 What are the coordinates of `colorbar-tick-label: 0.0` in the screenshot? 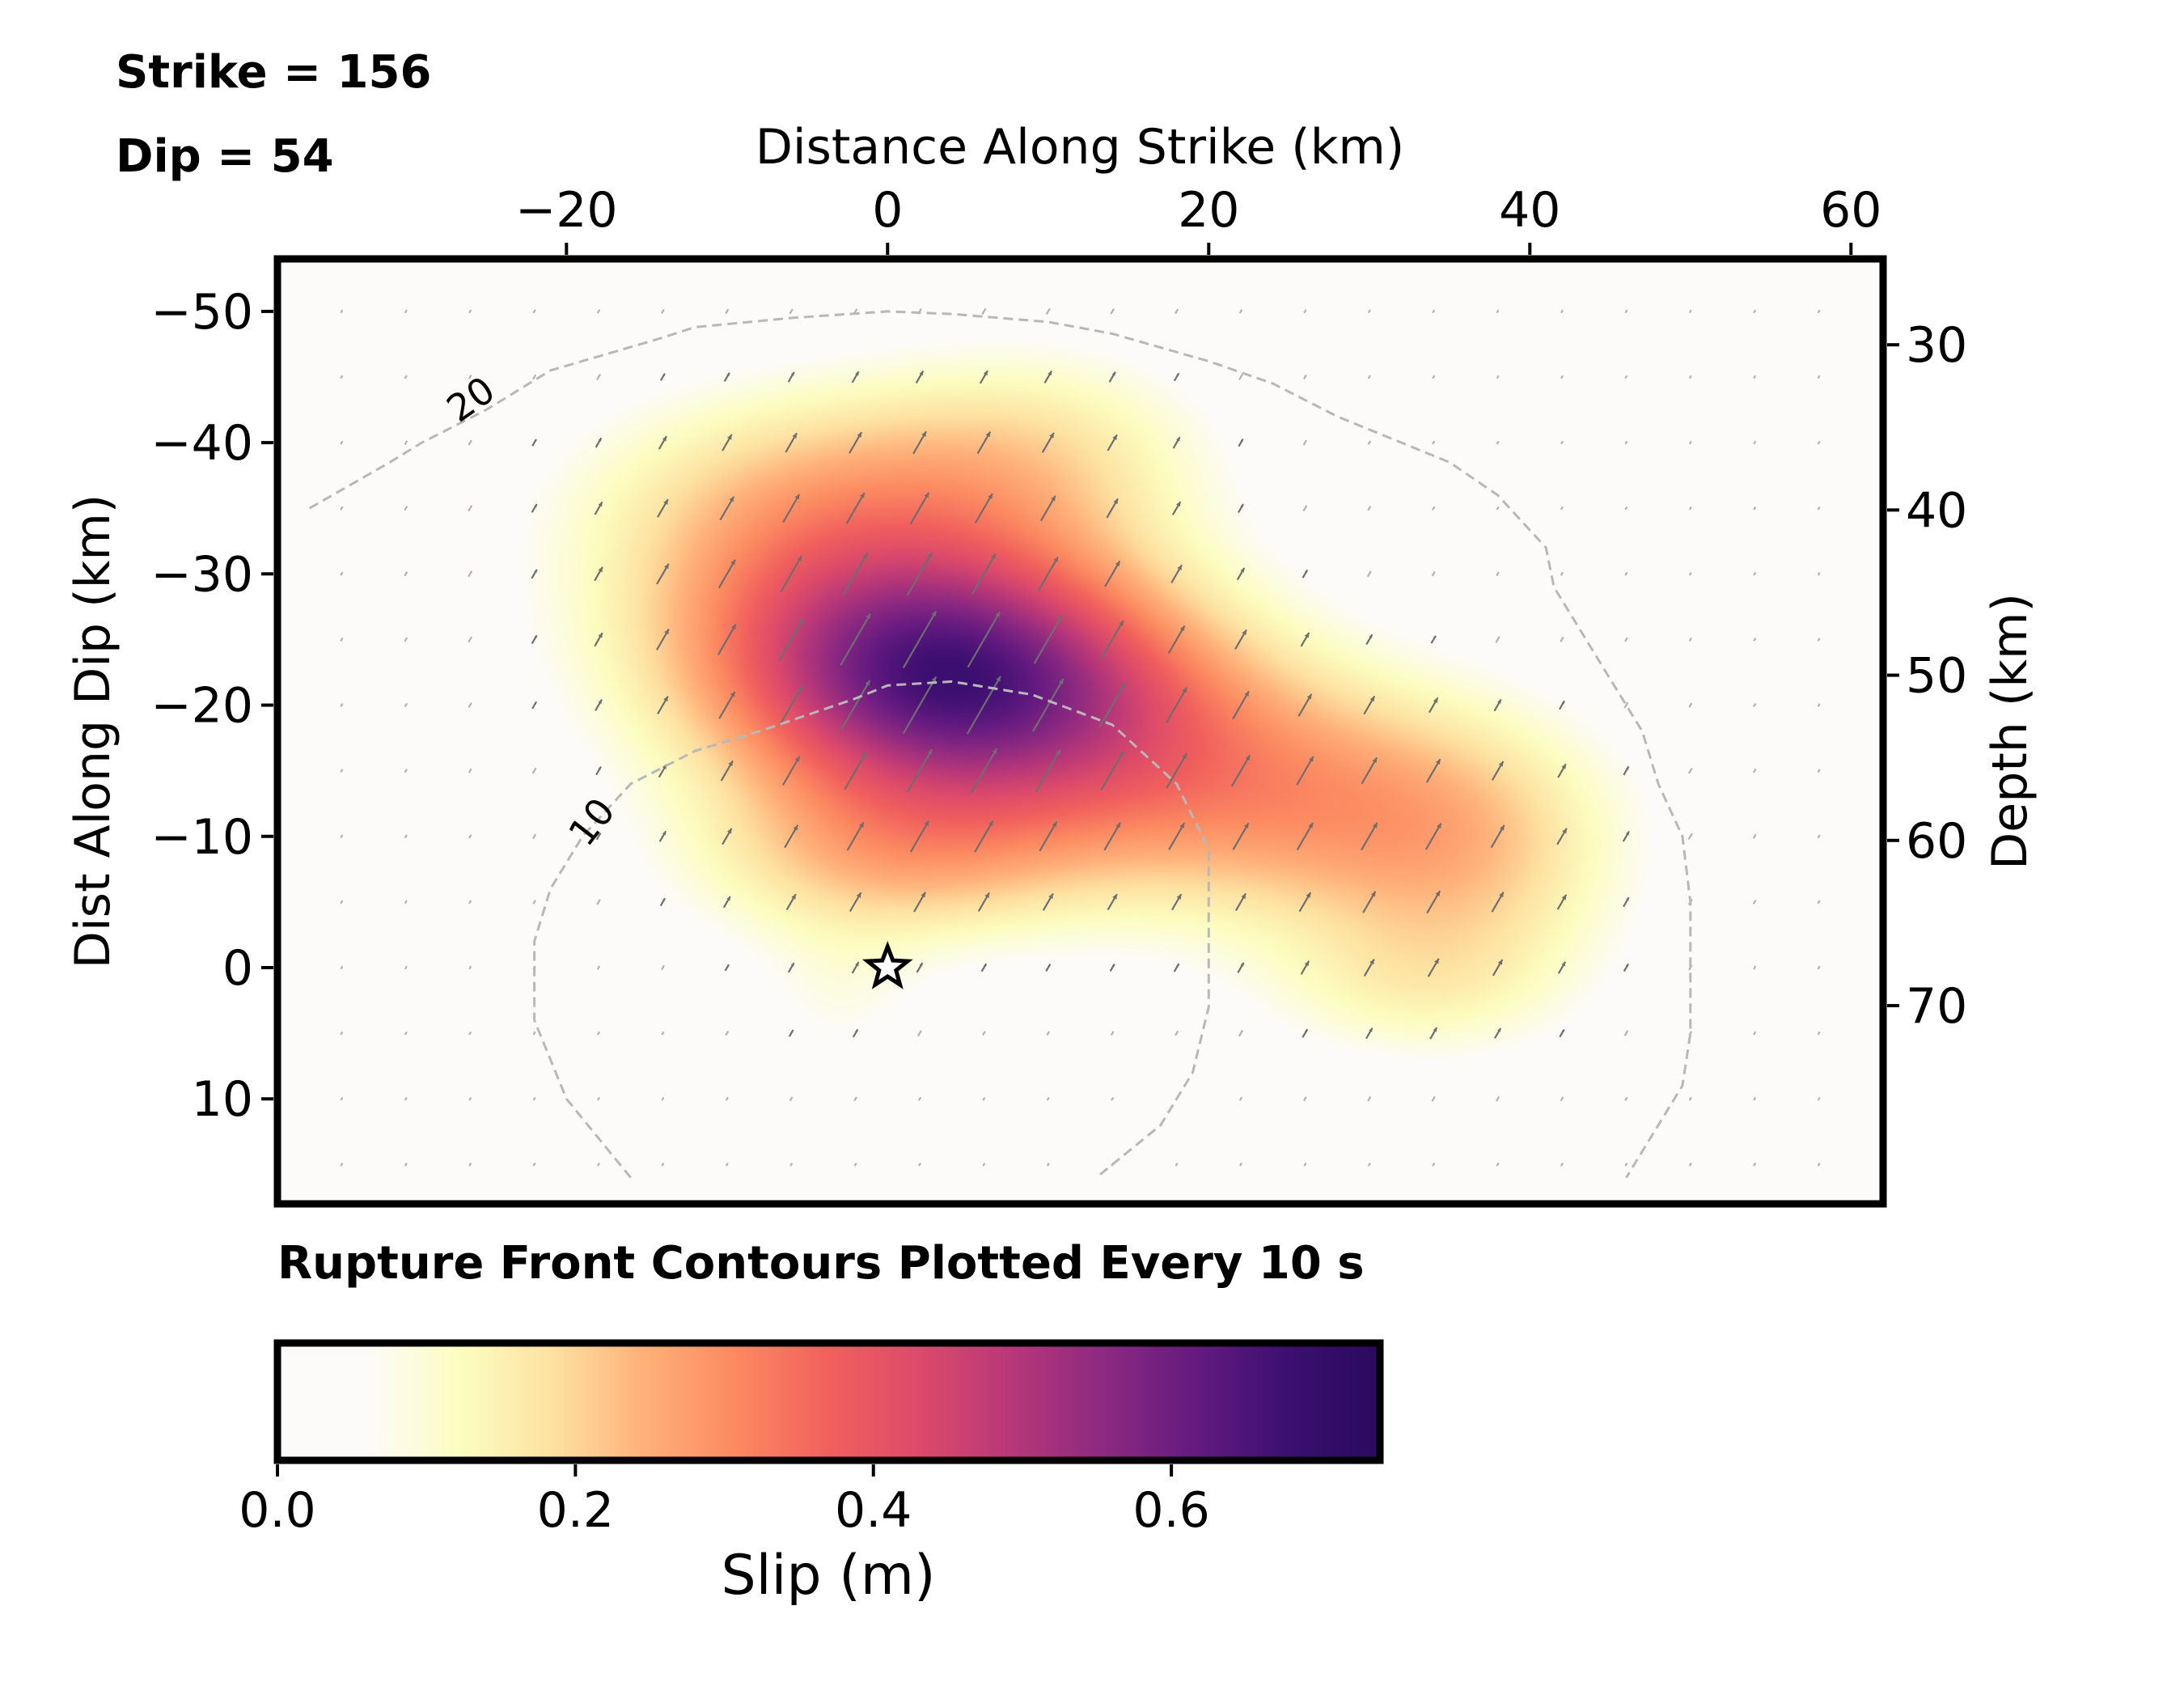 It's located at (277, 1510).